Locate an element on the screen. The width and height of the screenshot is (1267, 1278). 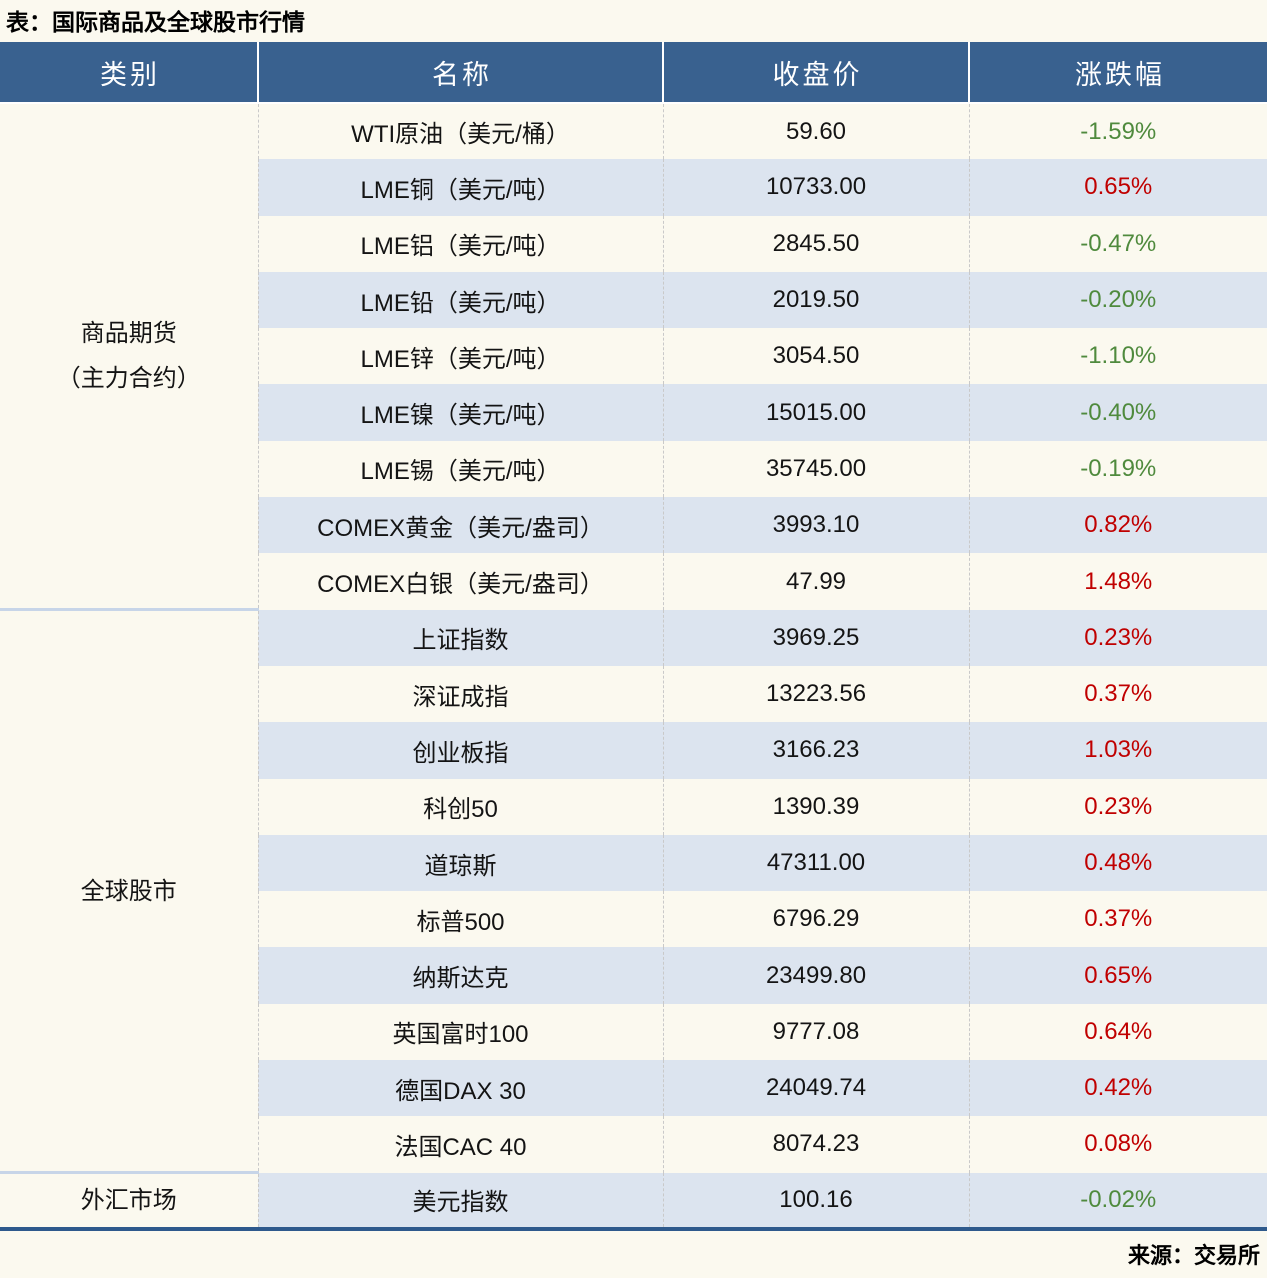
change-pct-cell: -0.47% is located at coordinates (1117, 243).